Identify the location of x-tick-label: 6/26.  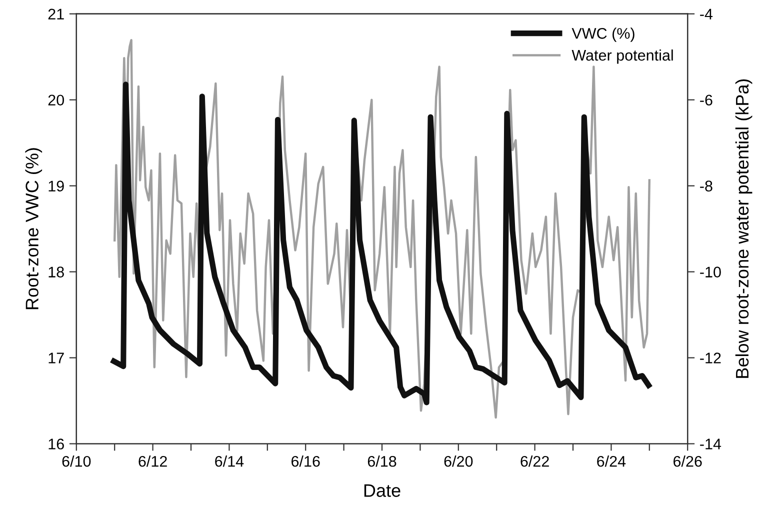
(688, 461).